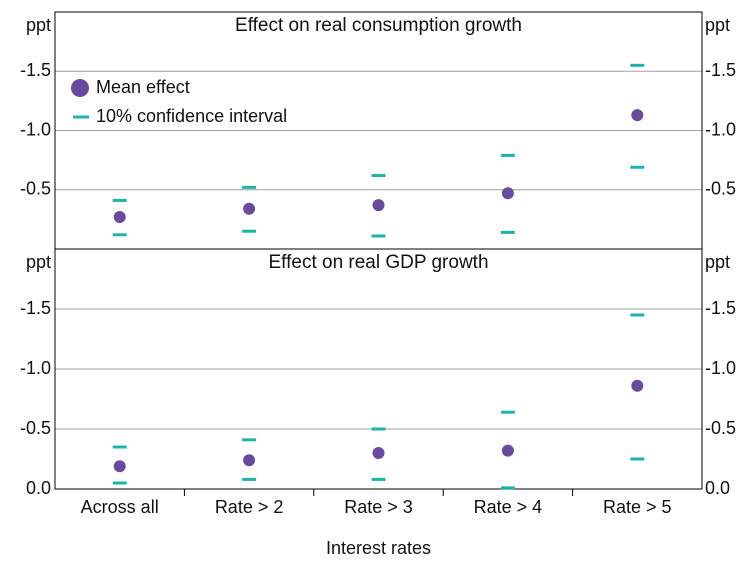 The image size is (747, 561). Describe the element at coordinates (717, 488) in the screenshot. I see `y-tick-label-right: 0.0` at that location.